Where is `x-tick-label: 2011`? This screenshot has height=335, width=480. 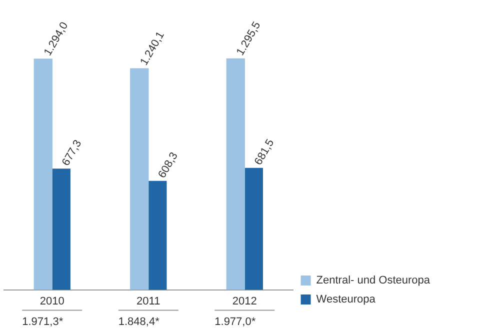 x-tick-label: 2011 is located at coordinates (148, 301).